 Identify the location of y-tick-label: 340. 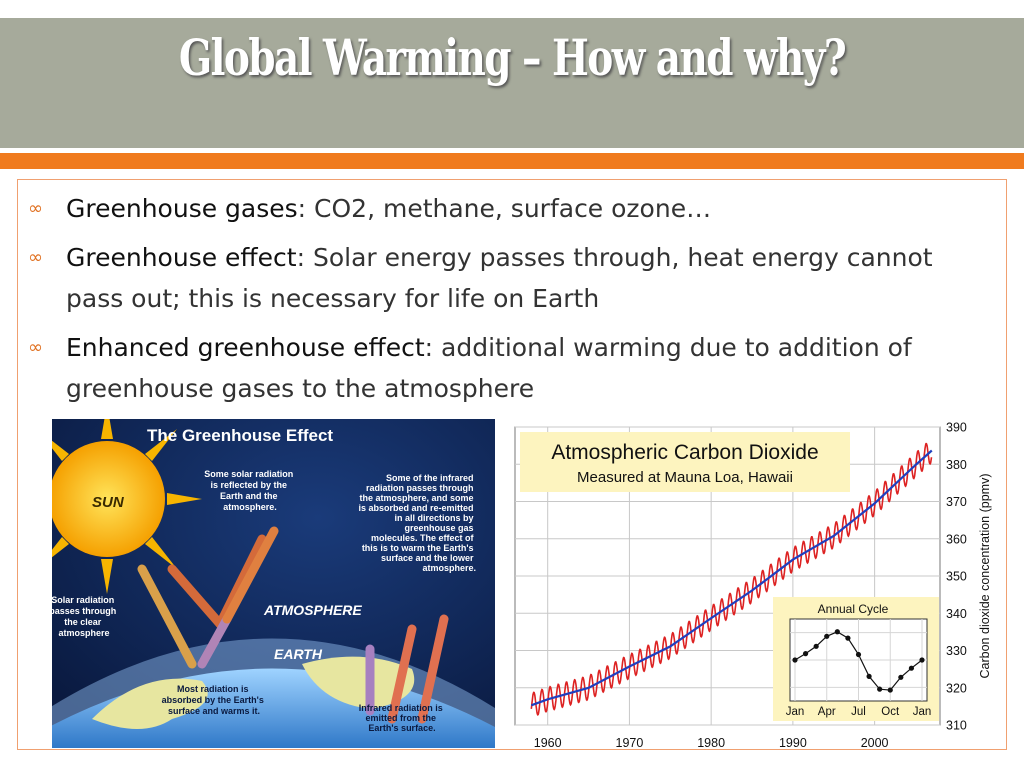
(956, 614).